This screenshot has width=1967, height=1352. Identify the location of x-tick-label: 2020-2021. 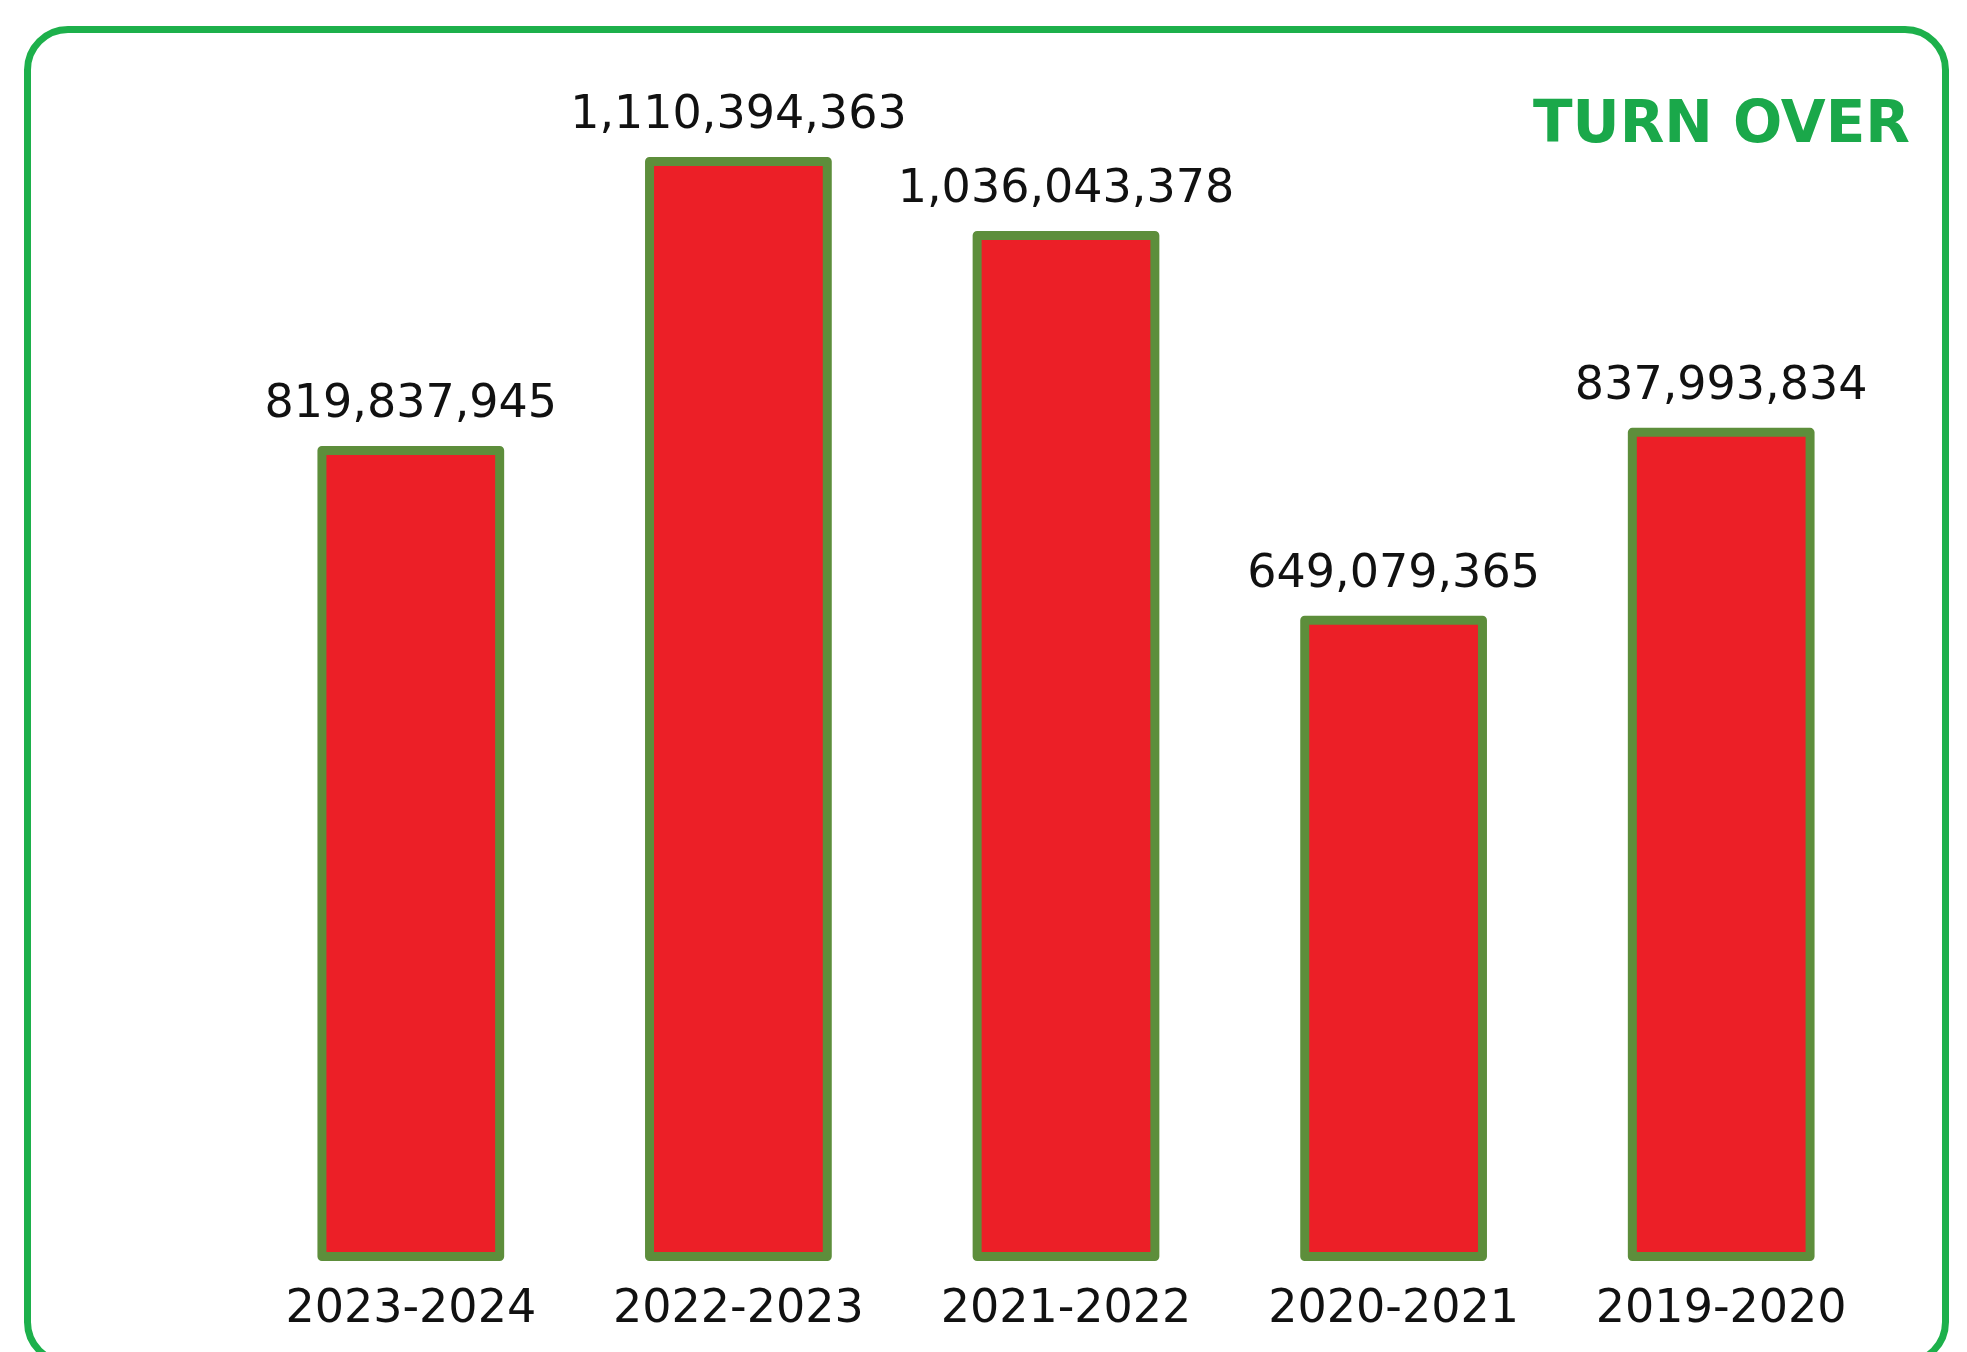
(1393, 1306).